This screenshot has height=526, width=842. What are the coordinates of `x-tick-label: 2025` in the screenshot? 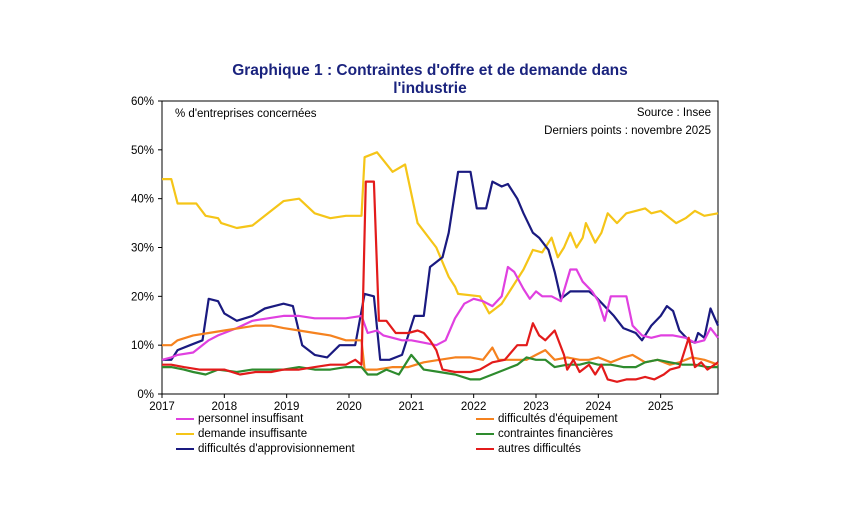 It's located at (661, 407).